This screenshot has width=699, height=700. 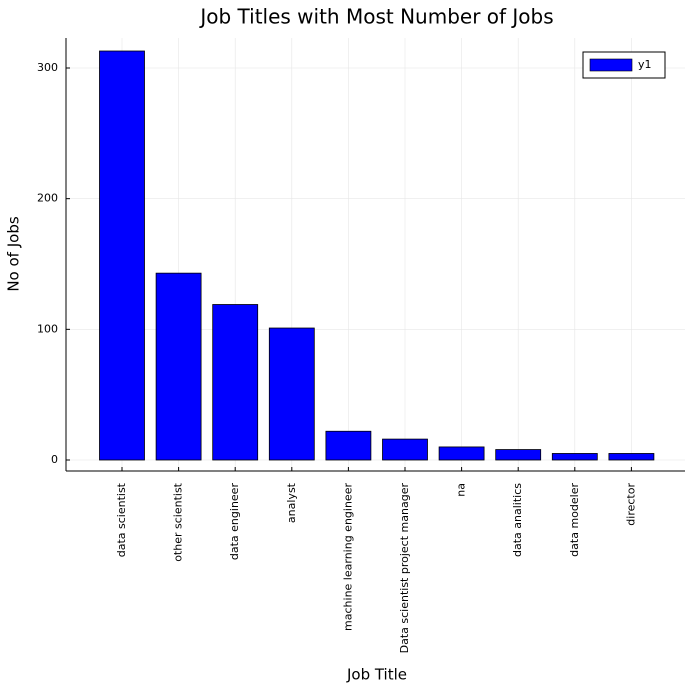 I want to click on legend-label: y1, so click(x=645, y=64).